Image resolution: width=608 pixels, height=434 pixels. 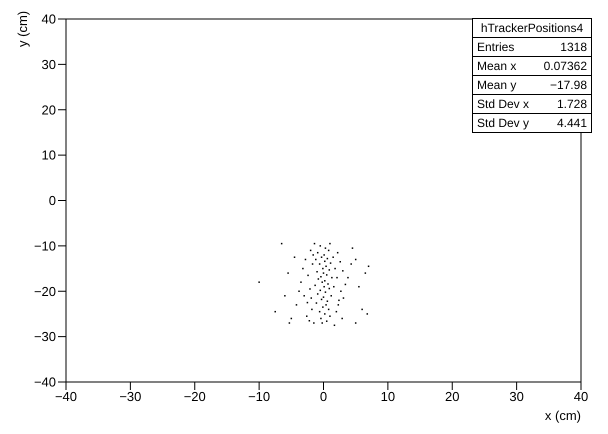 I want to click on x-tick-label: 20, so click(x=452, y=396).